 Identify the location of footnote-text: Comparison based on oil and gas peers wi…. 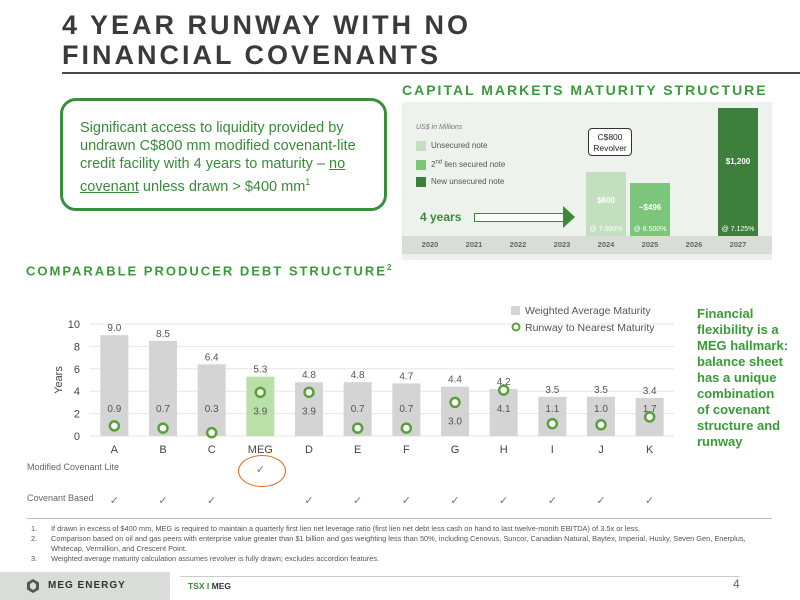
(398, 543).